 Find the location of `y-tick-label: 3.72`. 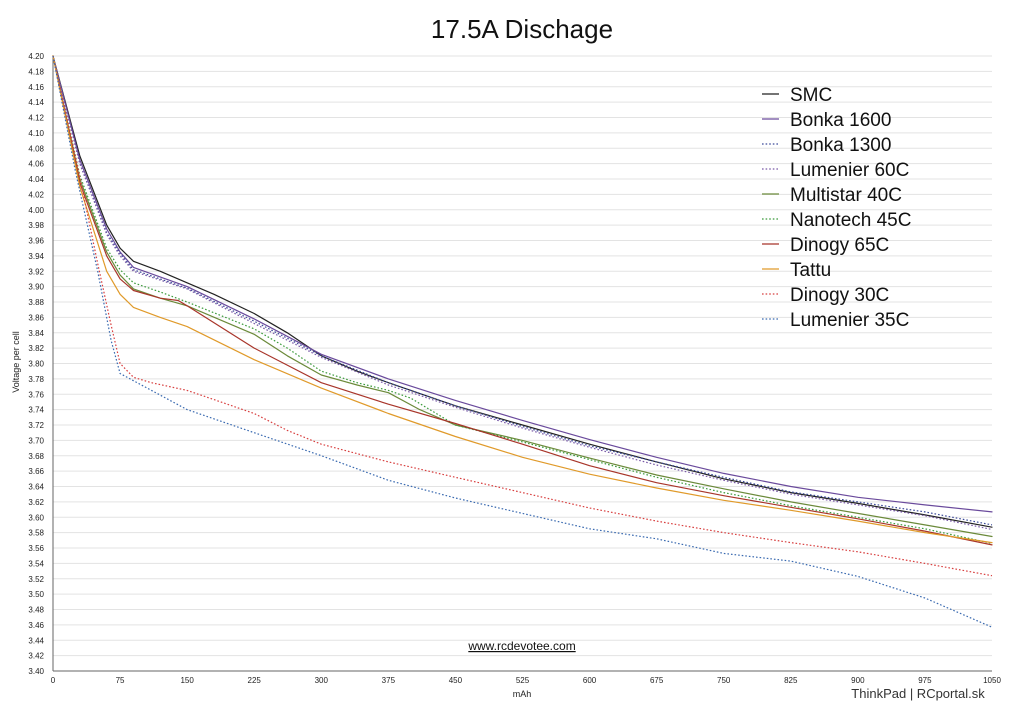

y-tick-label: 3.72 is located at coordinates (36, 425).